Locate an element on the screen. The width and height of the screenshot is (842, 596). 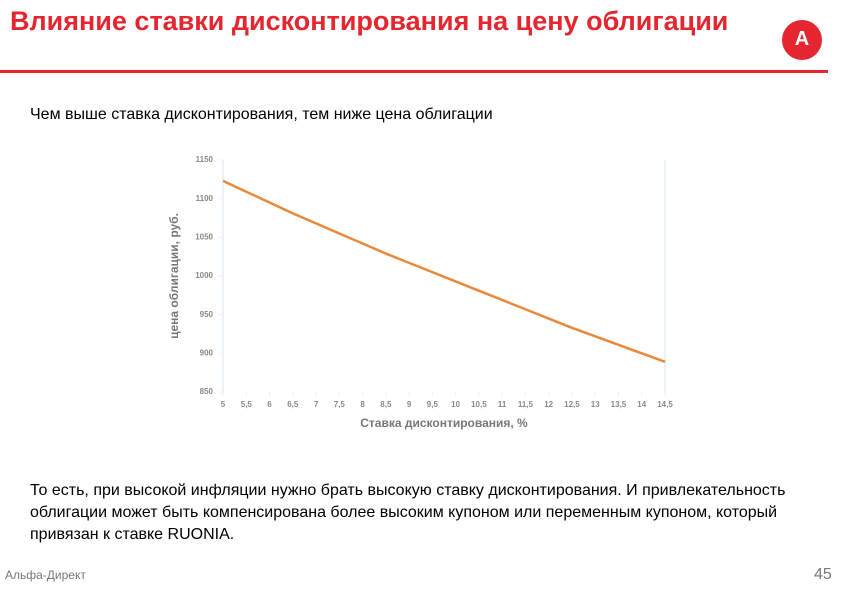
x-tick-label: 14 is located at coordinates (641, 404).